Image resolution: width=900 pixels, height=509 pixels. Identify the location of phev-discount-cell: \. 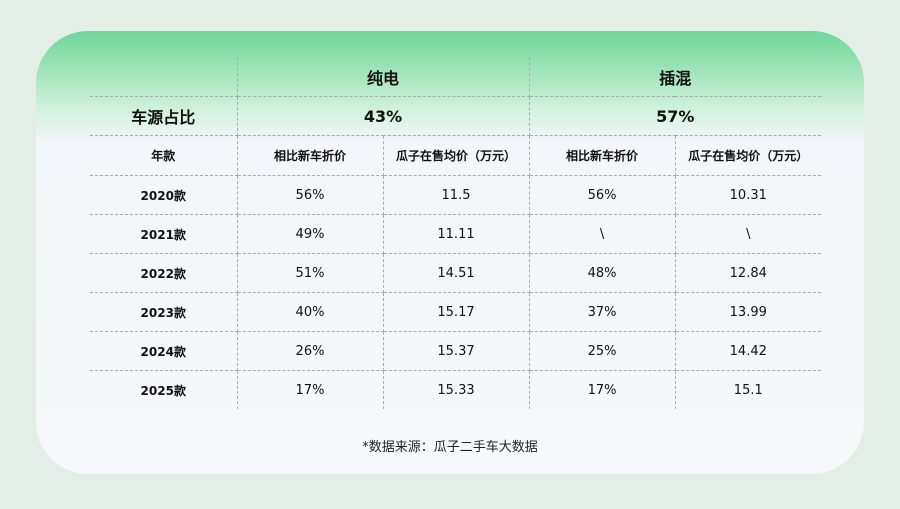
(602, 234).